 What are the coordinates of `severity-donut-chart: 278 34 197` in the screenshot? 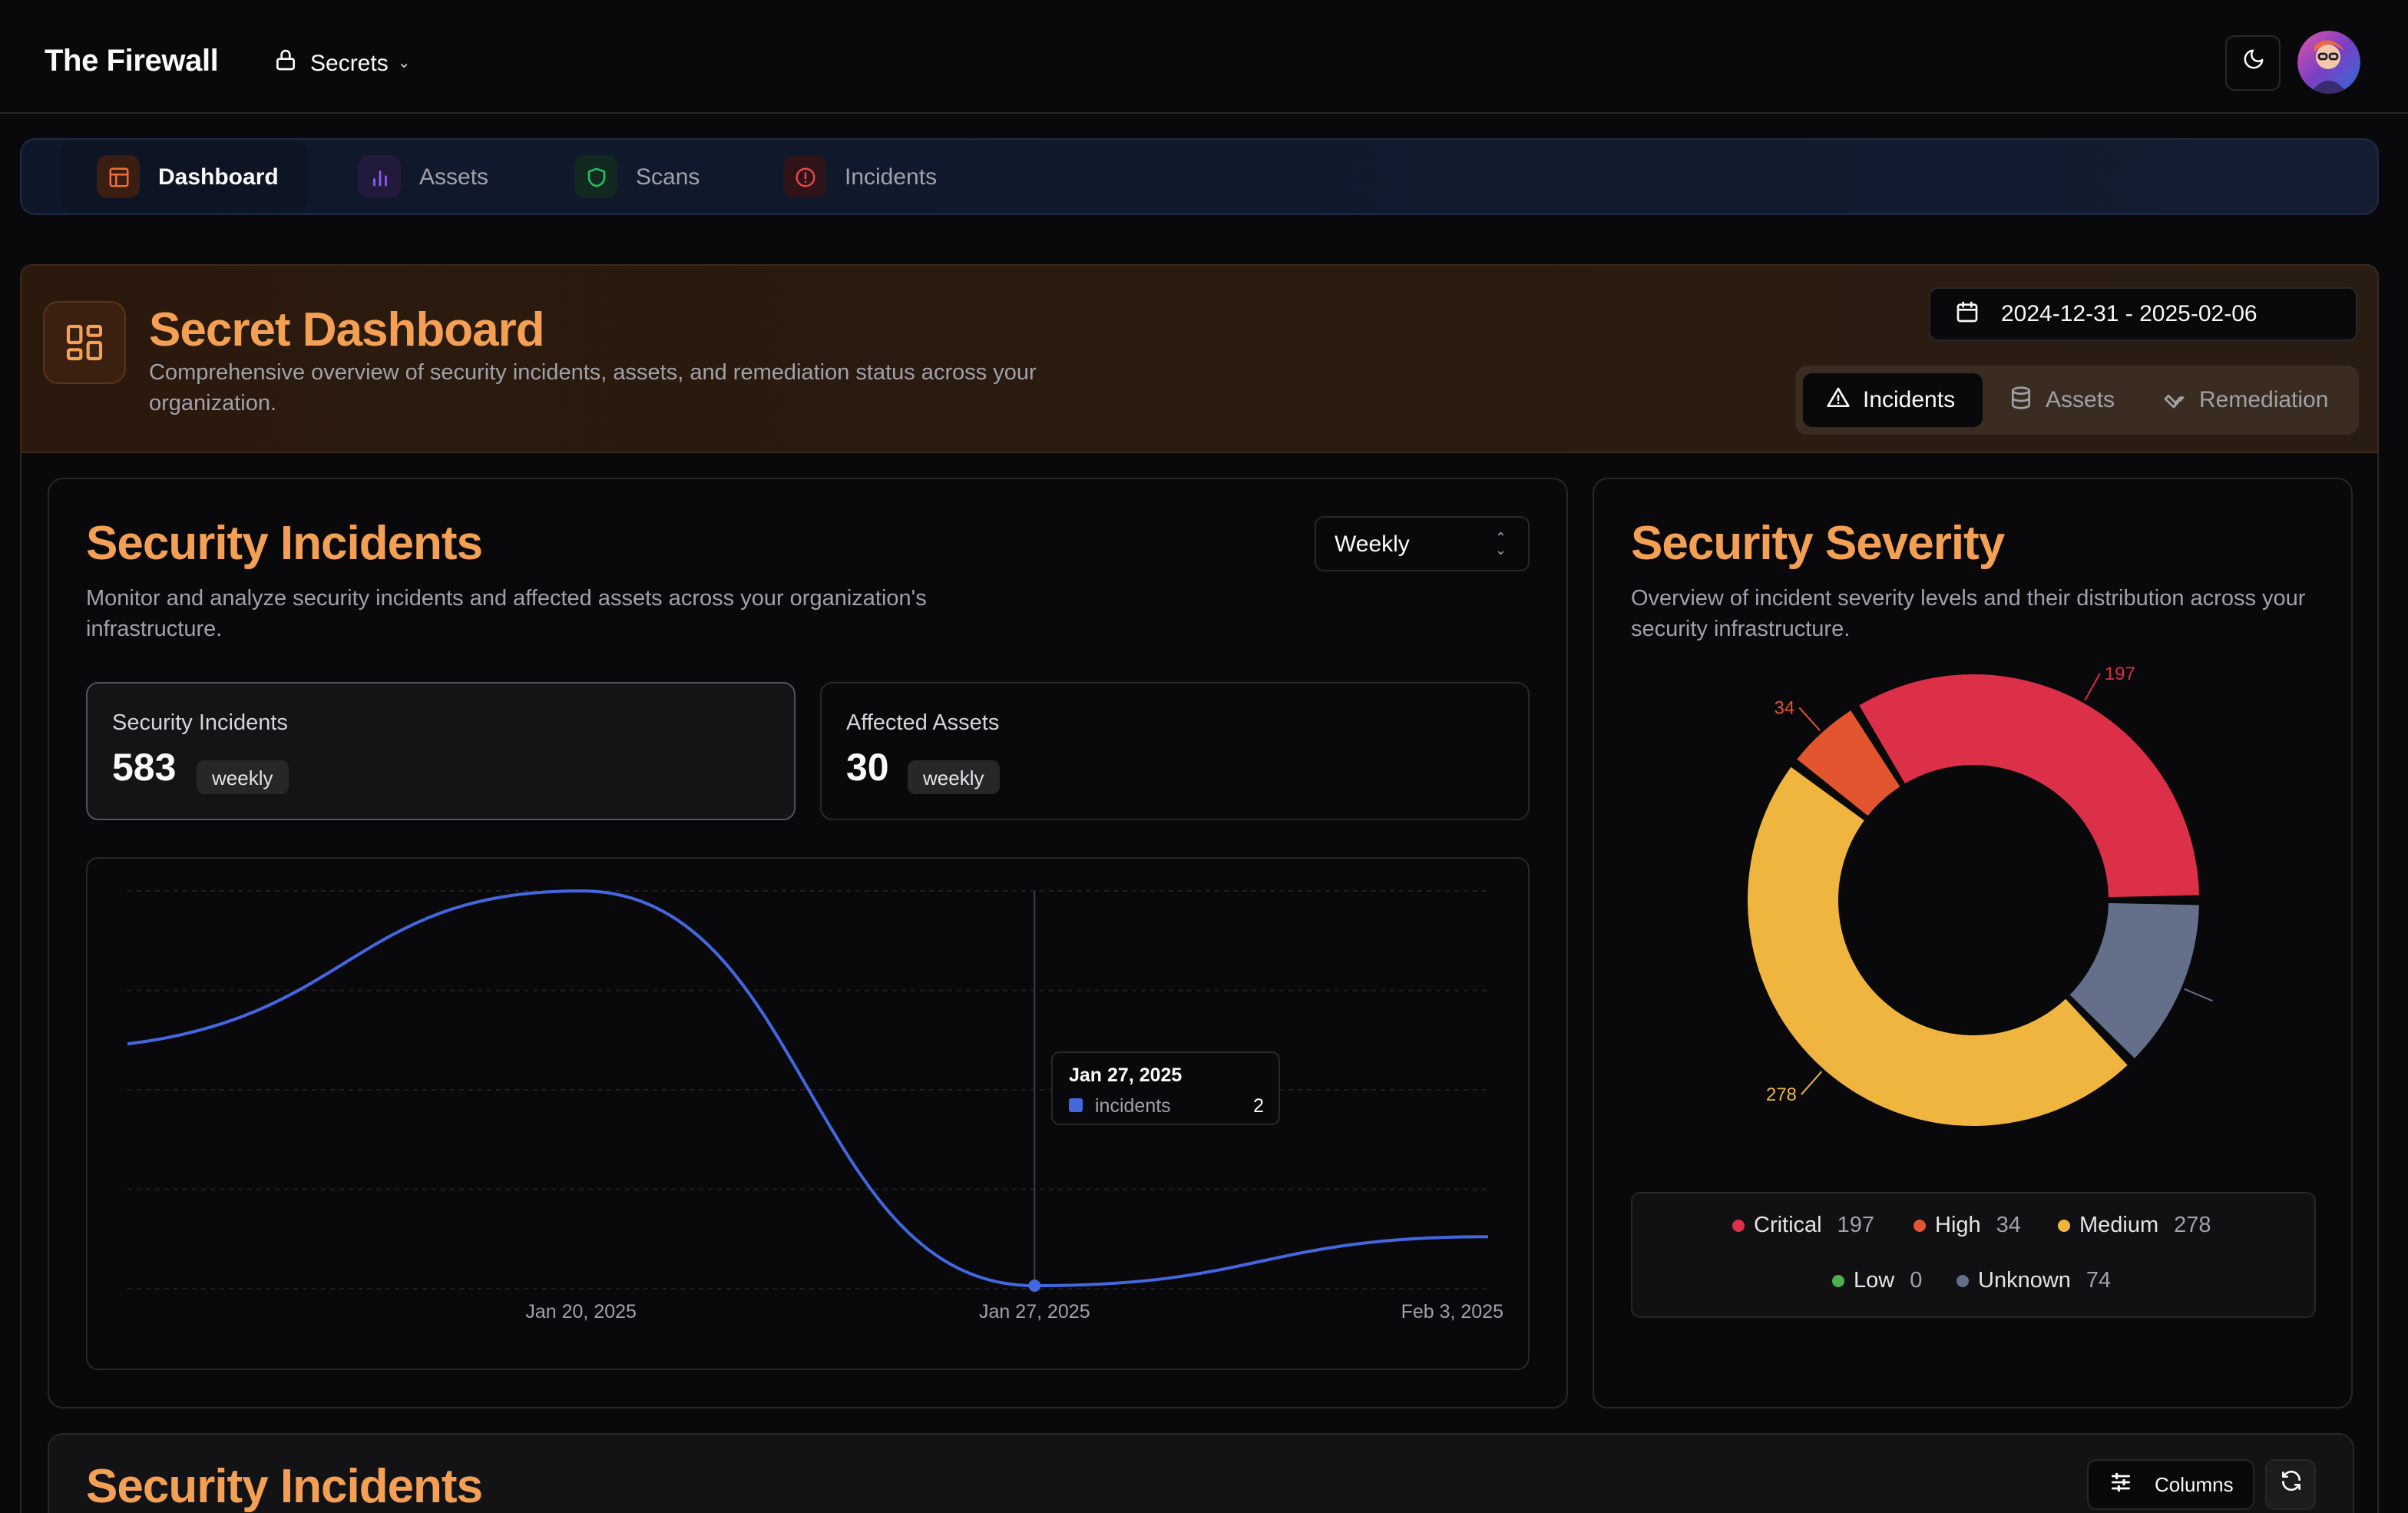 It's located at (1974, 909).